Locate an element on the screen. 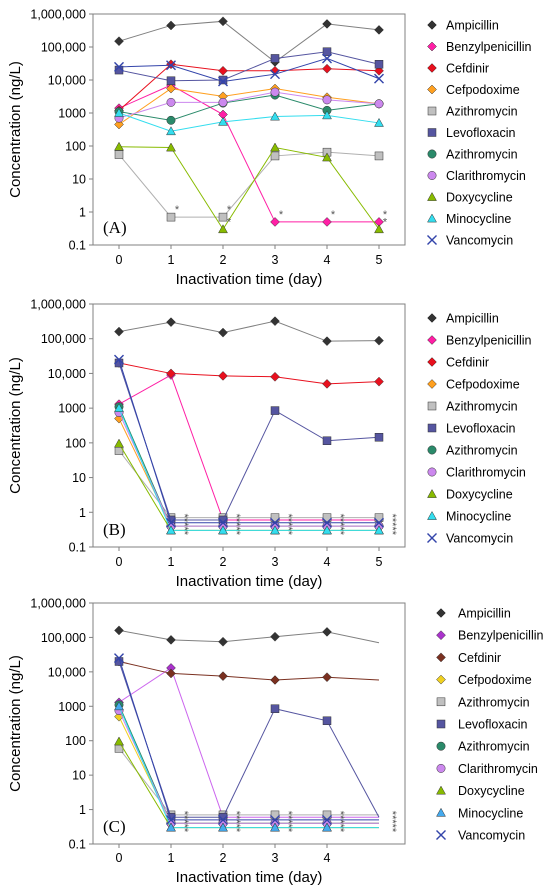  legend-item: Levofloxacin is located at coordinates (482, 725).